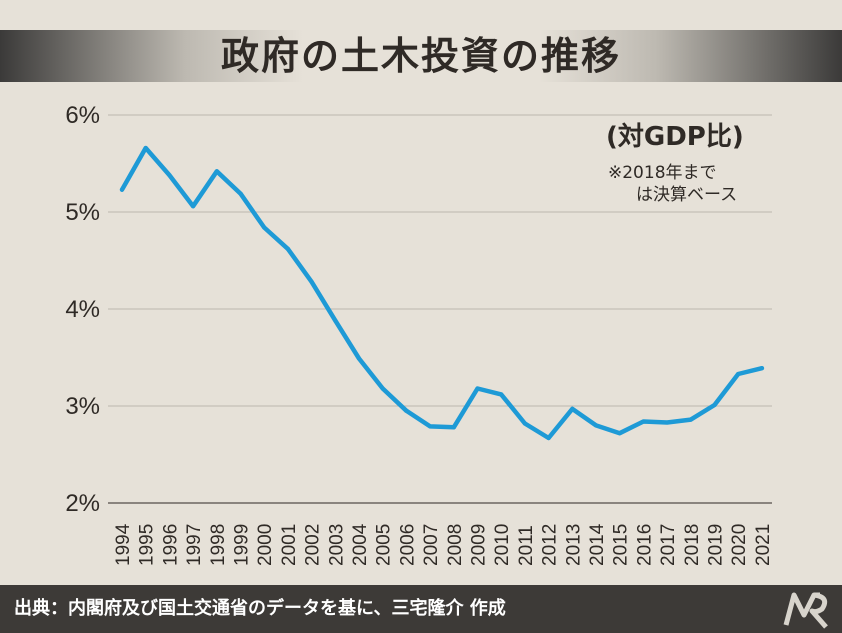 The image size is (842, 633). Describe the element at coordinates (716, 545) in the screenshot. I see `x-tick-label: 2019` at that location.